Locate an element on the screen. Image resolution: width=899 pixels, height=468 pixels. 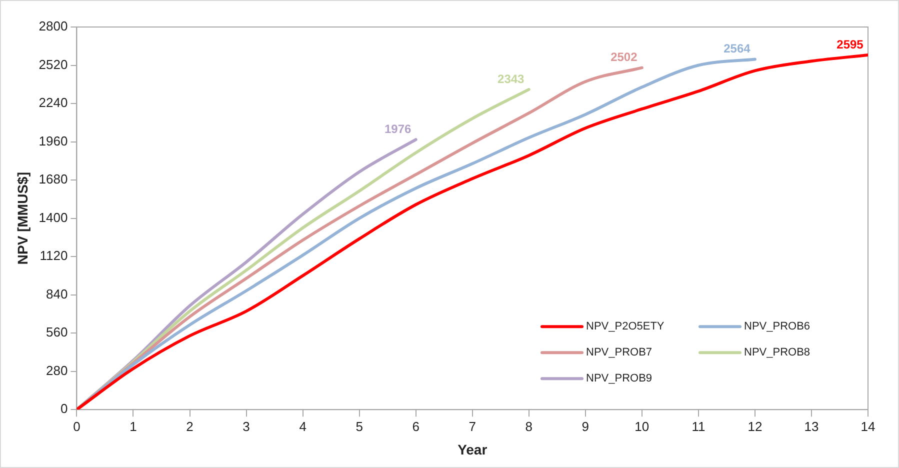
y-tick-label: 1680 is located at coordinates (53, 179).